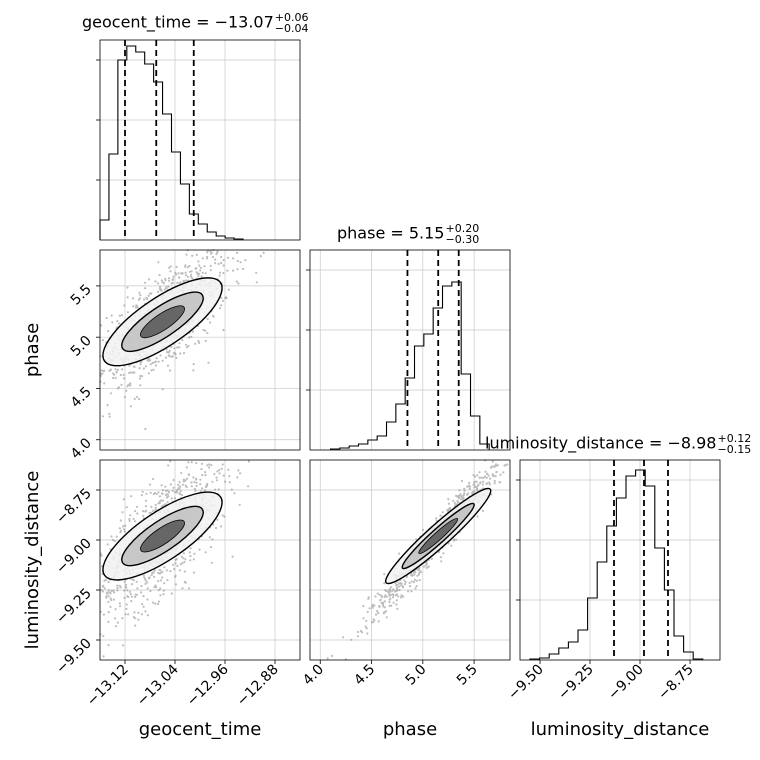 This screenshot has height=760, width=760. Describe the element at coordinates (81, 294) in the screenshot. I see `ytick-label-phase-3: 5.5` at that location.